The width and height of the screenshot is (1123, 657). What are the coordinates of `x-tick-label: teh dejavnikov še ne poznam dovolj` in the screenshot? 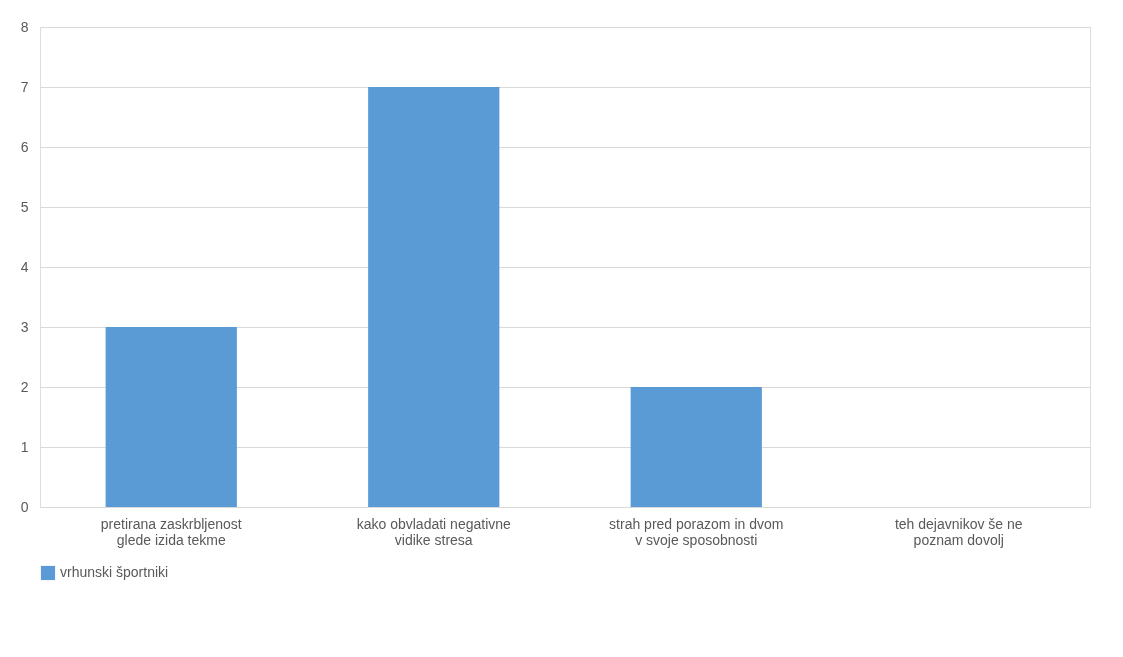 It's located at (958, 531).